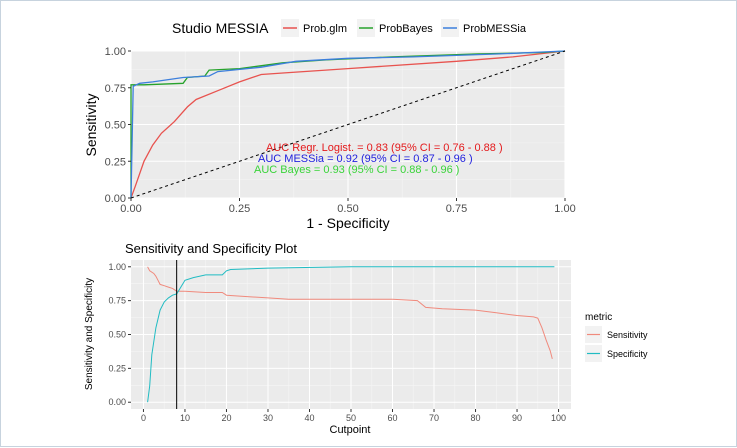 The image size is (737, 448). I want to click on roc-x-tick-label: 0.25, so click(239, 209).